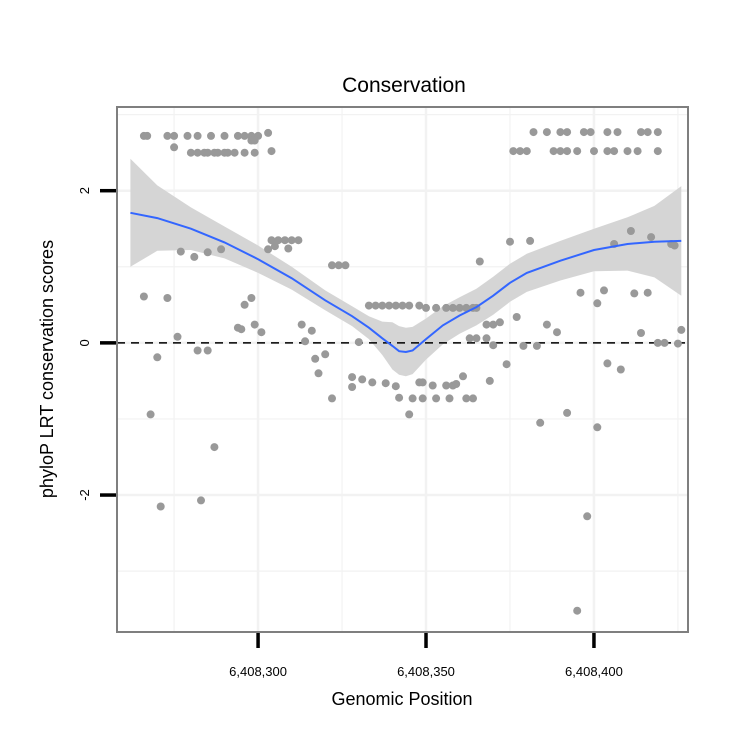 This screenshot has width=750, height=750. I want to click on x-tick-label: 6,408,400, so click(594, 671).